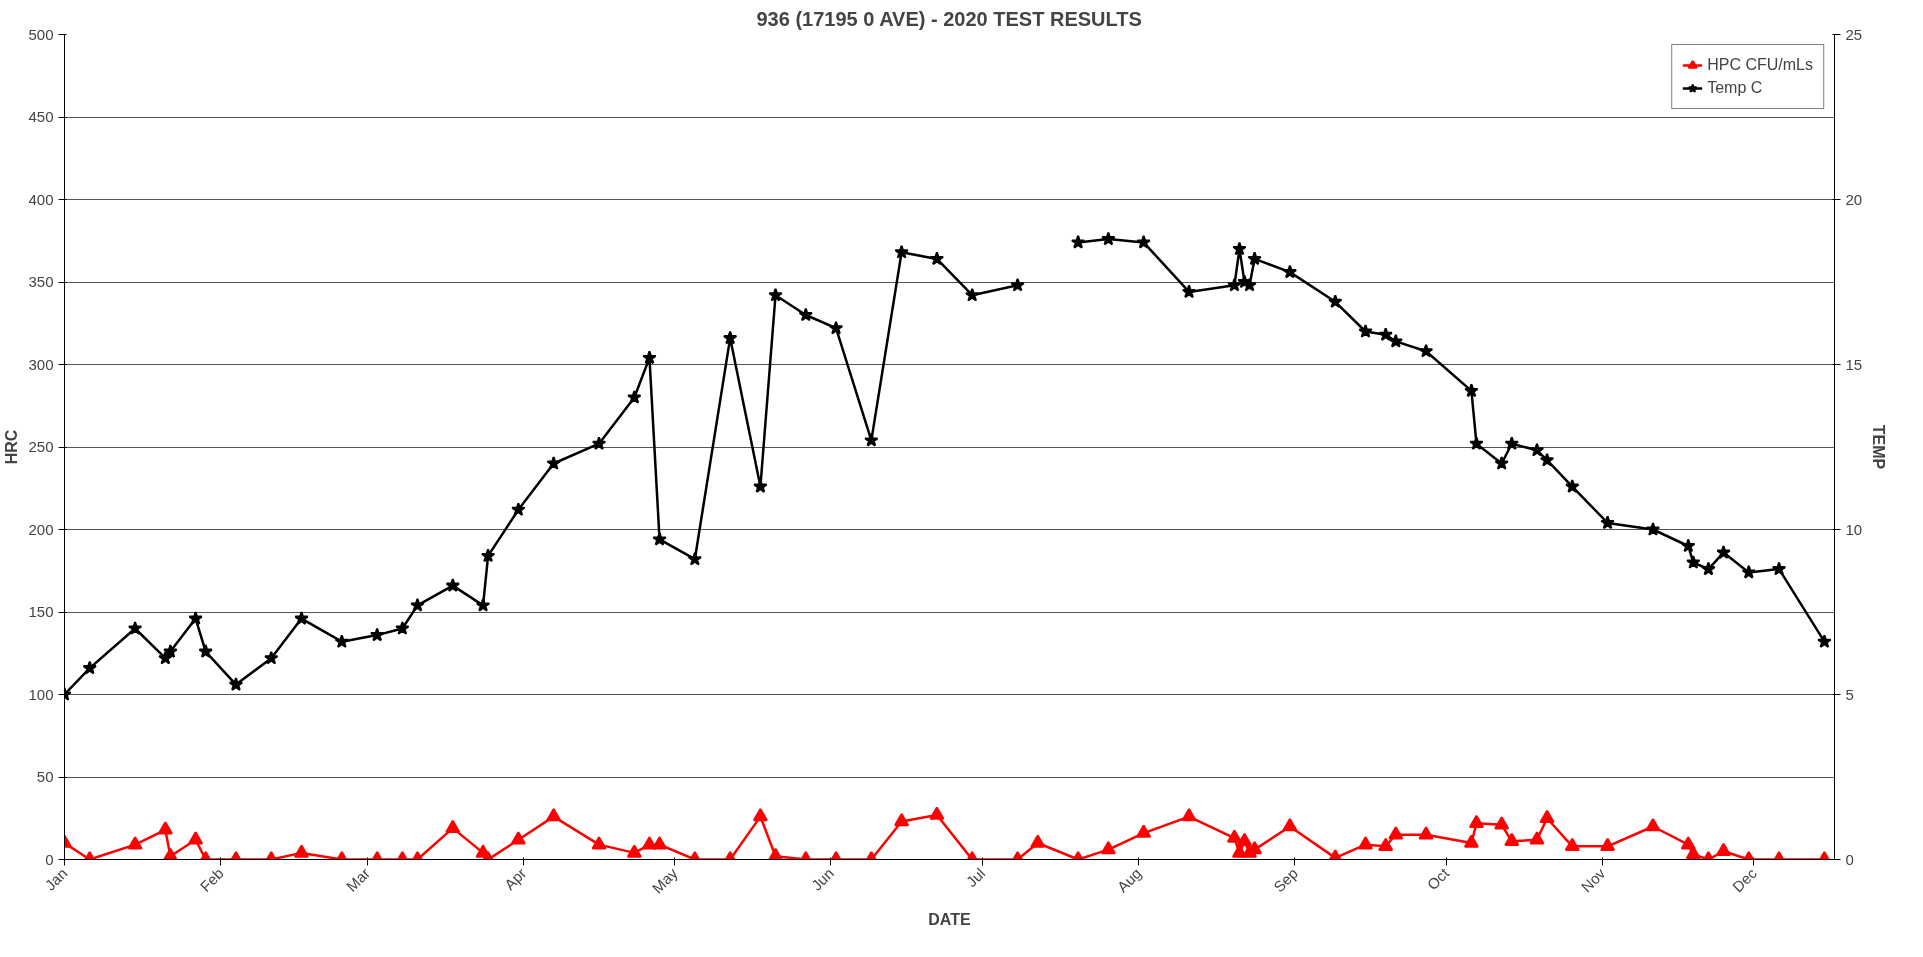  Describe the element at coordinates (1129, 880) in the screenshot. I see `x-tick-label: Aug` at that location.